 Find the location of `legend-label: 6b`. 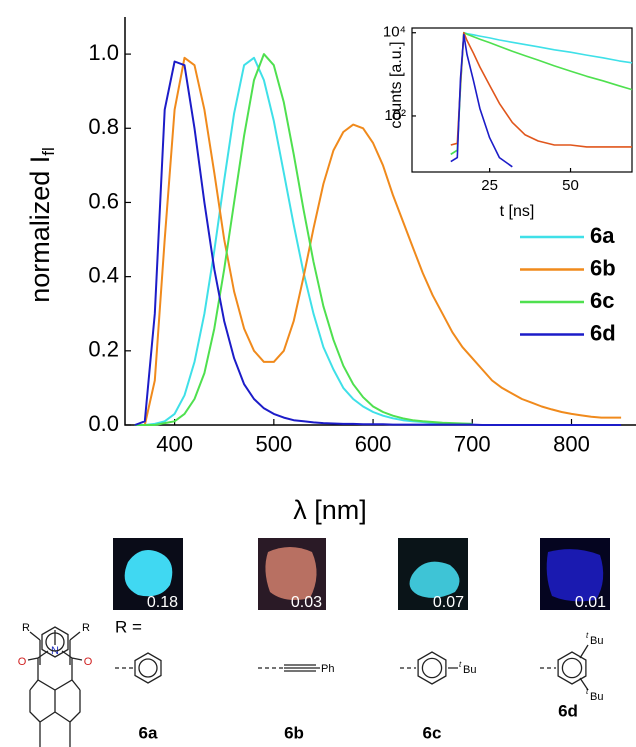

legend-label: 6b is located at coordinates (603, 267).